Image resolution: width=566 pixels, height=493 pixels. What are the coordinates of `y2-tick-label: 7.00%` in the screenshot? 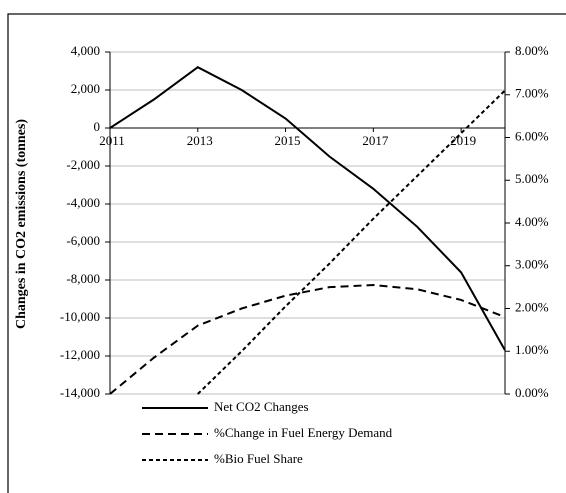 It's located at (532, 93).